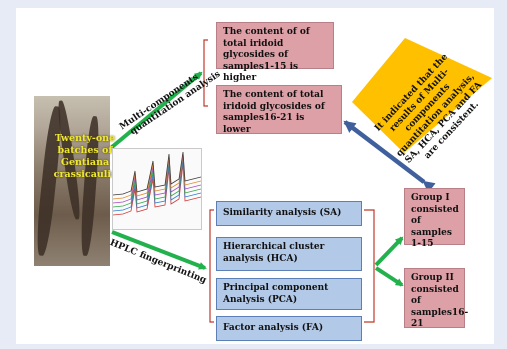  Describe the element at coordinates (289, 328) in the screenshot. I see `method-factor-analysis: Factor analysis (FA)` at that location.